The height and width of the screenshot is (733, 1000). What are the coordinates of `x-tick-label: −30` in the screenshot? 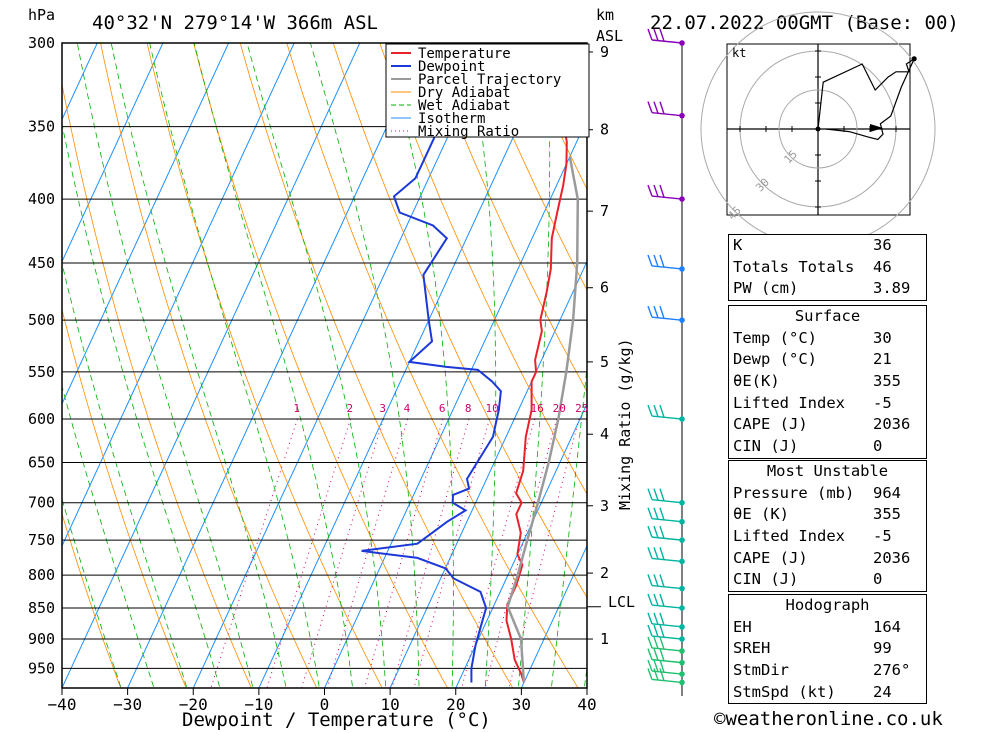 It's located at (127, 704).